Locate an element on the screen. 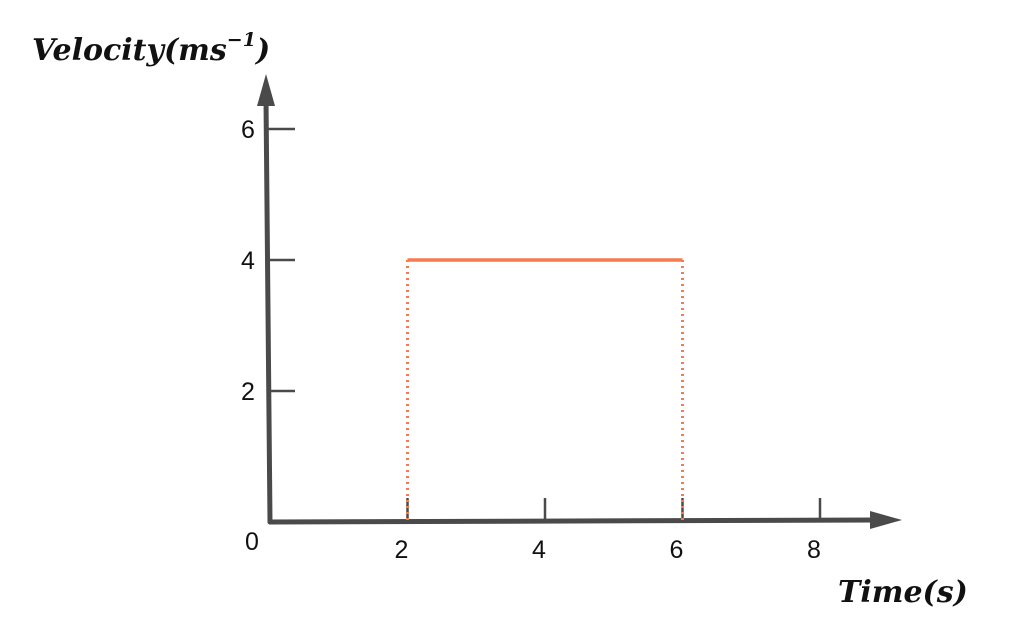 This screenshot has width=1024, height=625. x-tick-label-6: 6 is located at coordinates (677, 550).